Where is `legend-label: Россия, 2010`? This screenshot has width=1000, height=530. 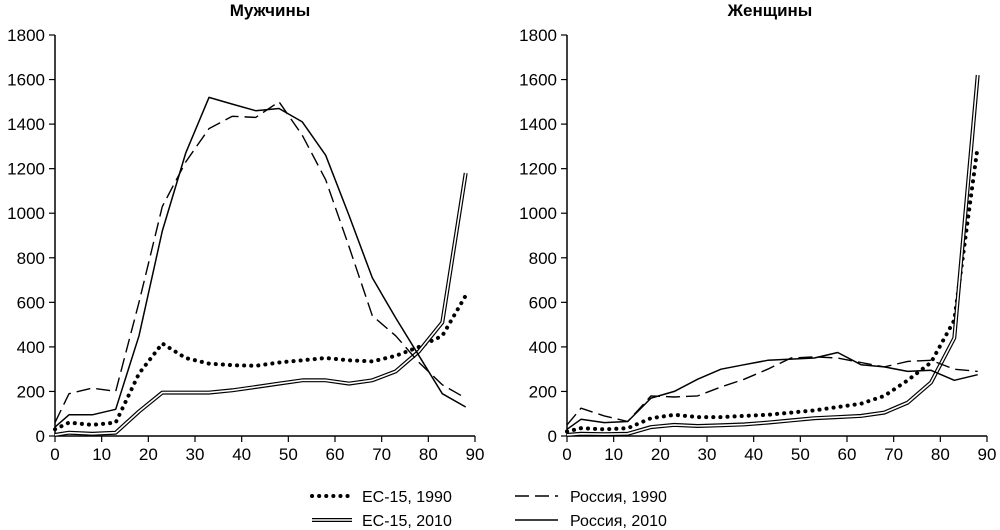 legend-label: Россия, 2010 is located at coordinates (618, 521).